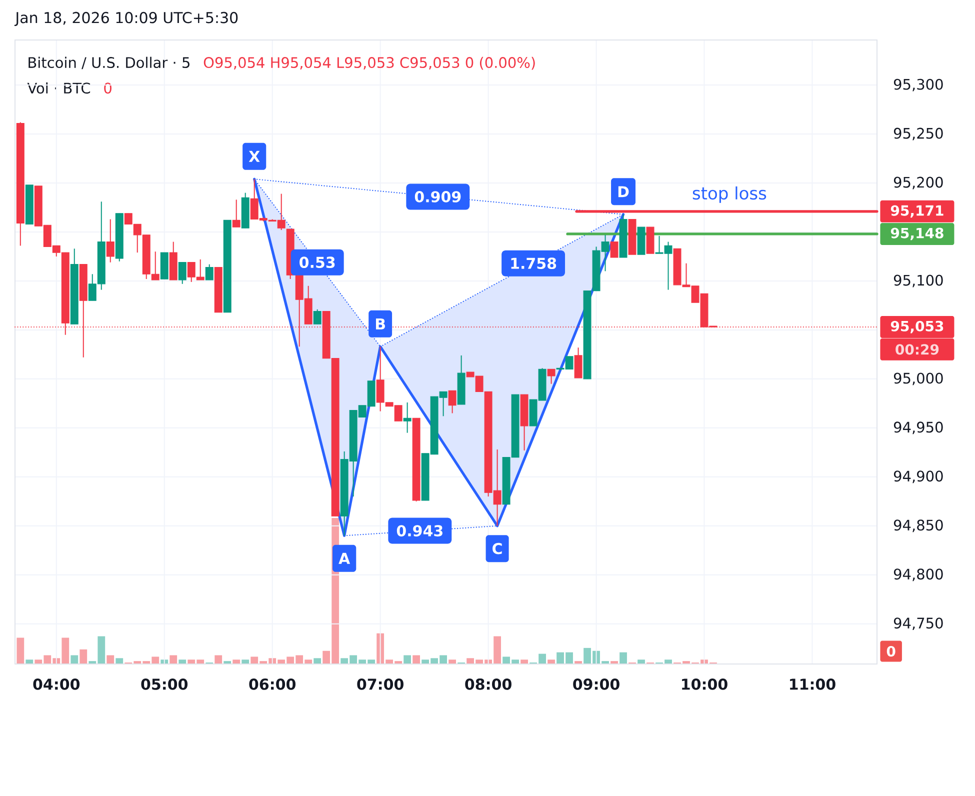 Image resolution: width=975 pixels, height=796 pixels. Describe the element at coordinates (917, 327) in the screenshot. I see `ref-line-label: 95,053` at that location.